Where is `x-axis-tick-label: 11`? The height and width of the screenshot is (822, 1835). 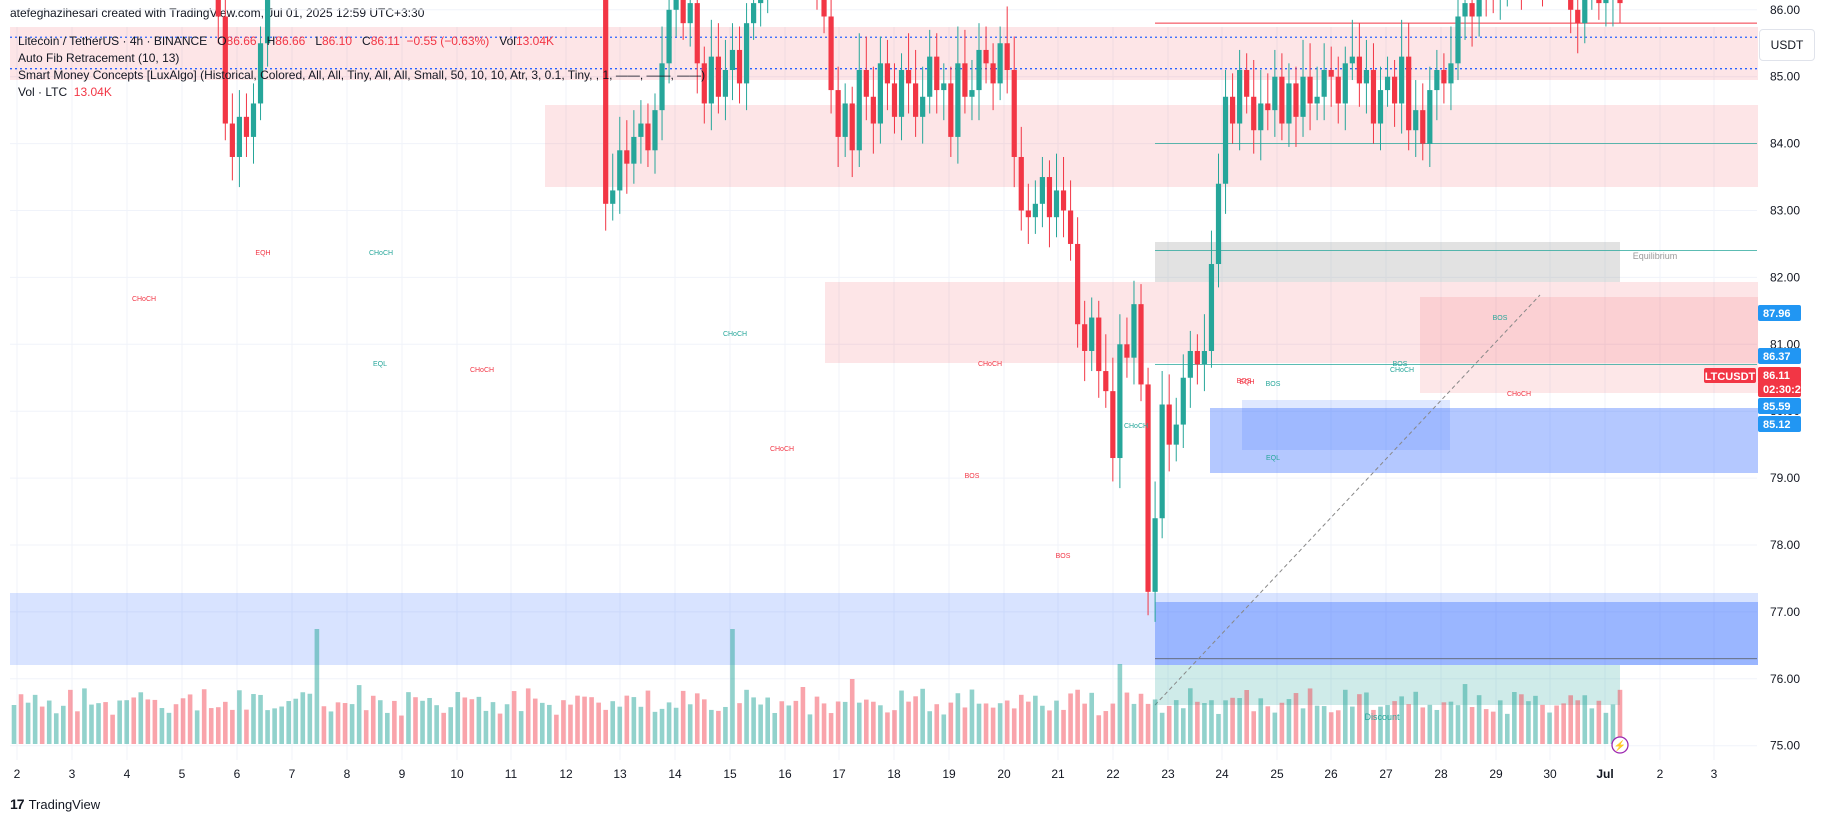
x-axis-tick-label: 11 is located at coordinates (511, 774).